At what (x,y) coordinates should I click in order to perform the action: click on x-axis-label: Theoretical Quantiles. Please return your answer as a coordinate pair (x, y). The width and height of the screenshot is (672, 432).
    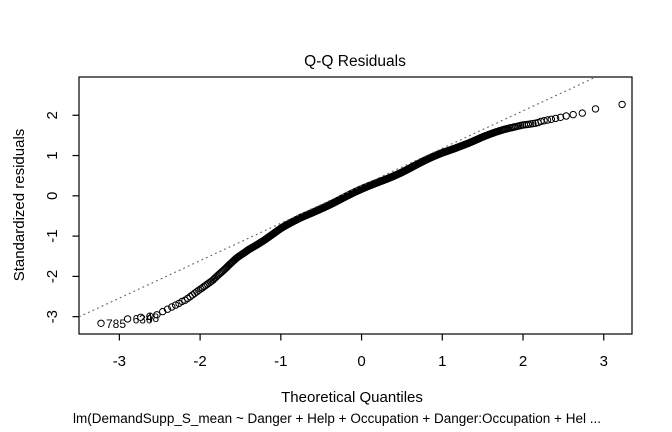
    Looking at the image, I should click on (352, 397).